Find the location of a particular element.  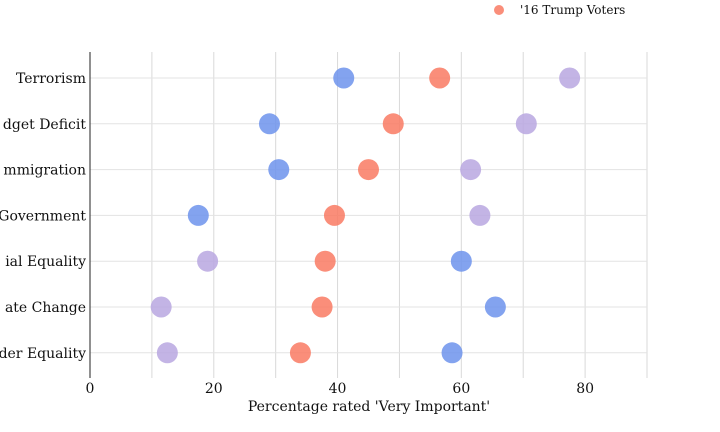

y-category-label: dget Deficit is located at coordinates (44, 125).